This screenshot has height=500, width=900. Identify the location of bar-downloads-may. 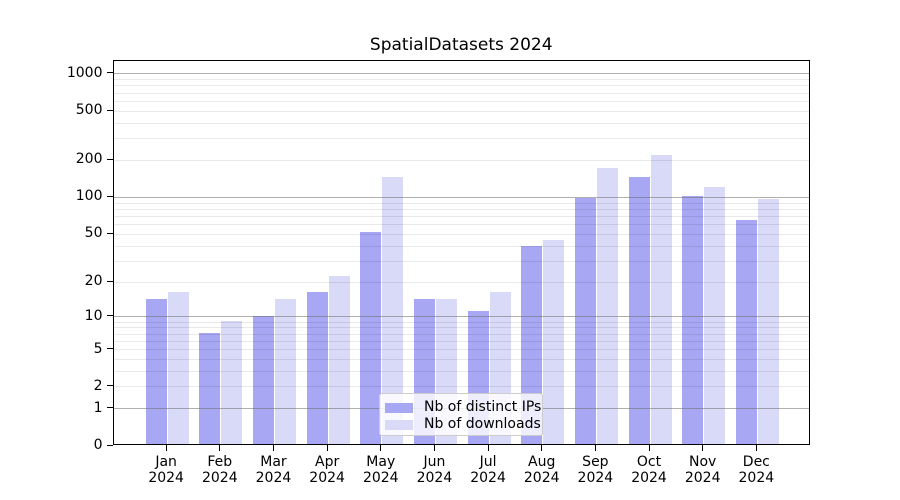
(393, 310).